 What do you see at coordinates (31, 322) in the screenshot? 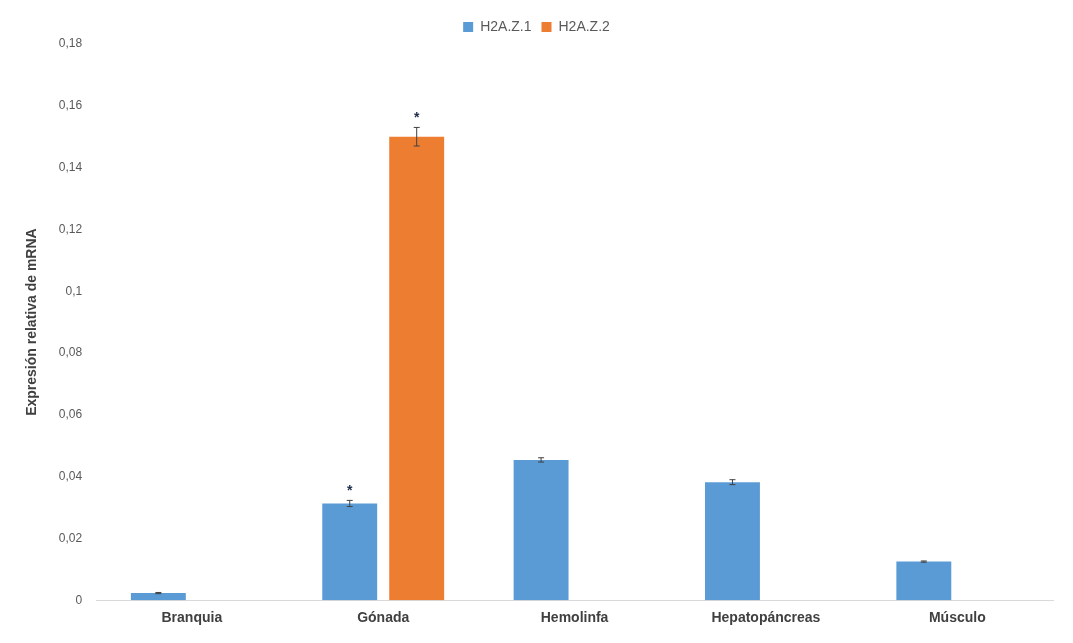
I see `y-axis-title: Expresión relativa de mRNA` at bounding box center [31, 322].